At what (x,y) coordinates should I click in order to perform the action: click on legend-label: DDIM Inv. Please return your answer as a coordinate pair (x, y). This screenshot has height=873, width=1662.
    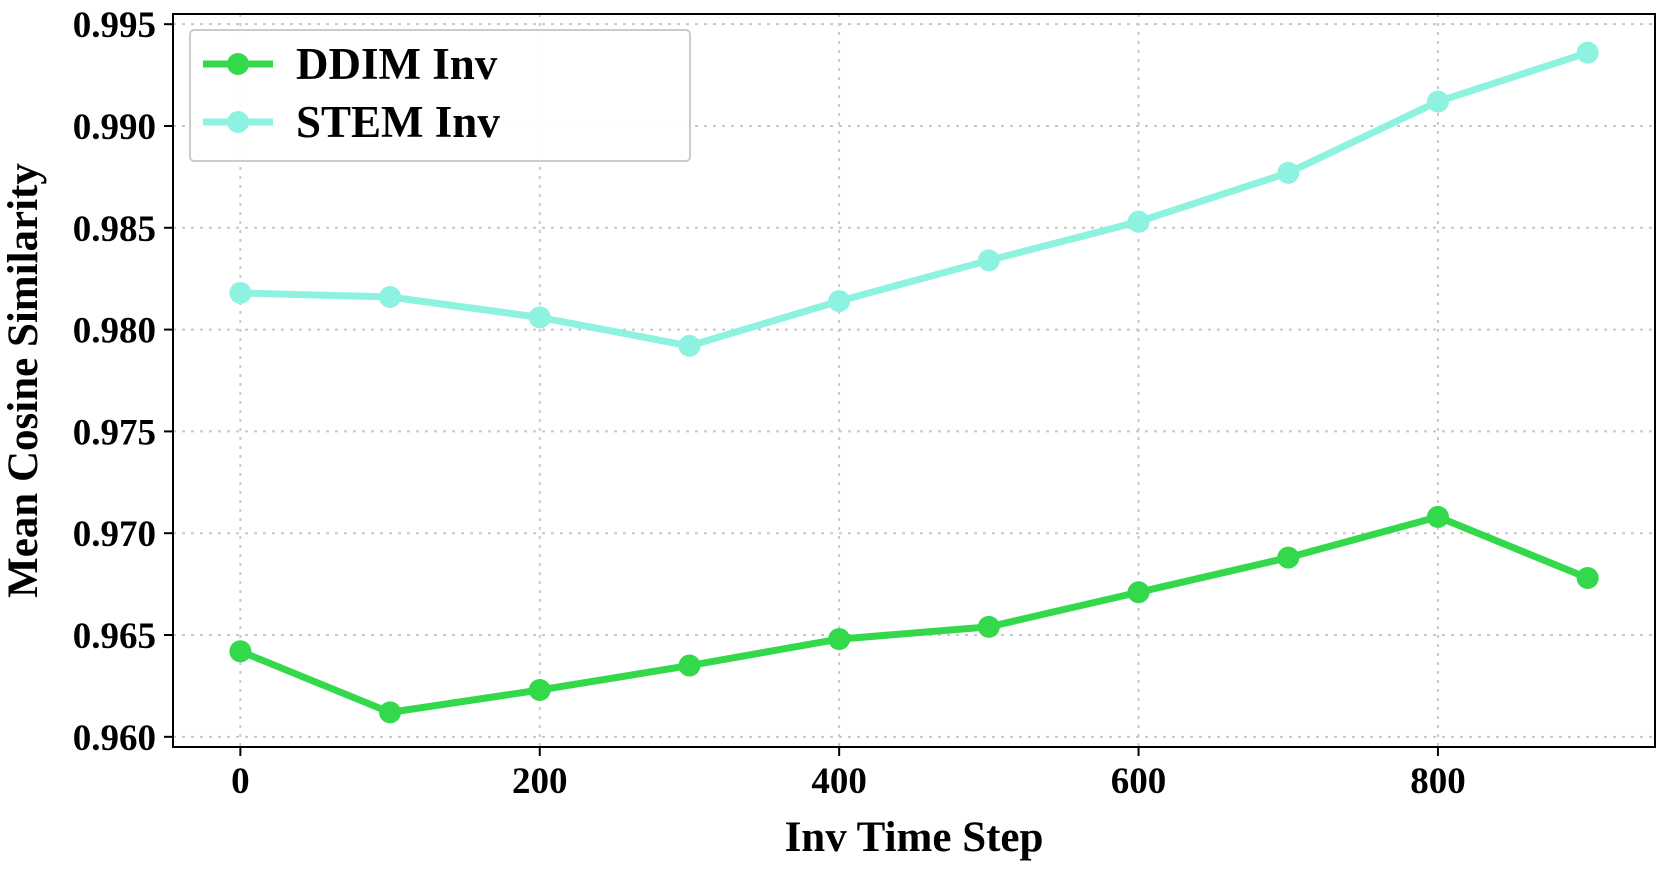
    Looking at the image, I should click on (397, 64).